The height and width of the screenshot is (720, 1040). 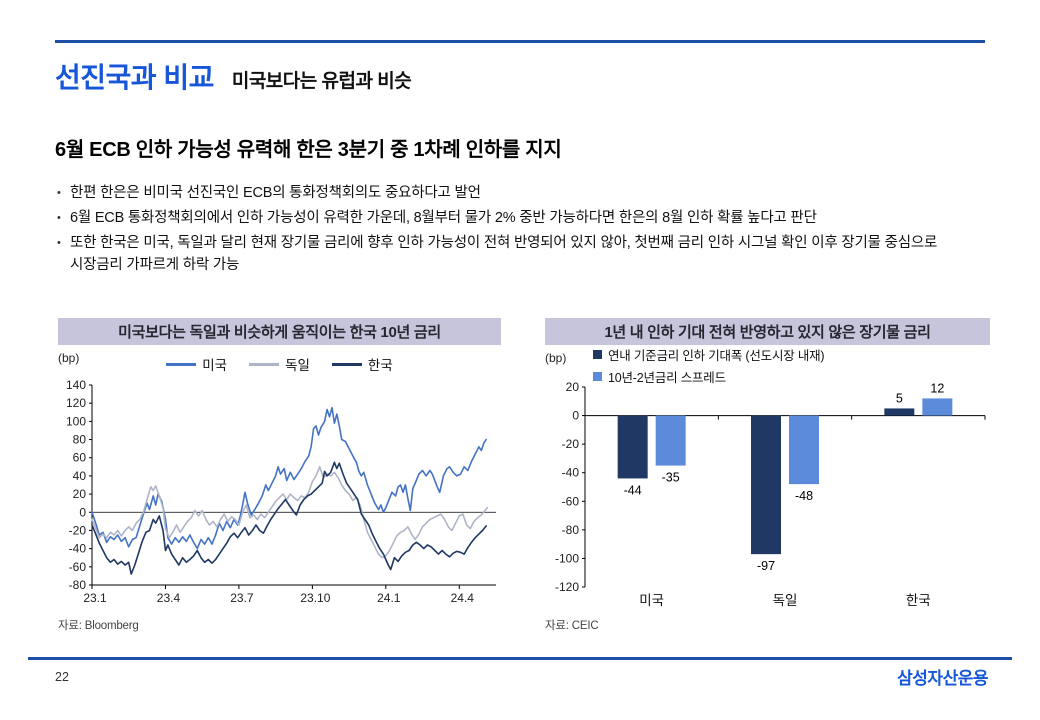 What do you see at coordinates (597, 376) in the screenshot?
I see `legend-square-spread` at bounding box center [597, 376].